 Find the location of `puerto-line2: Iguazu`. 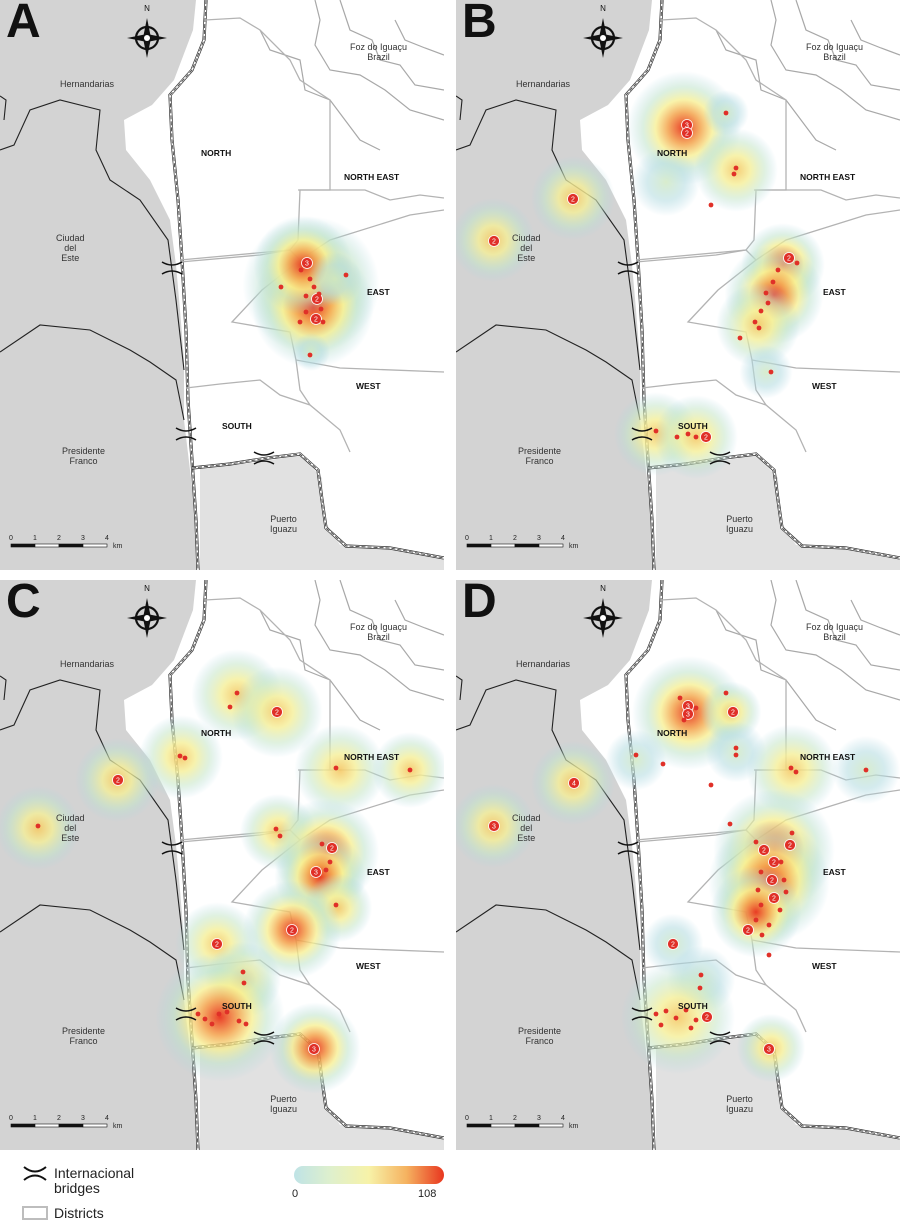

puerto-line2: Iguazu is located at coordinates (284, 529).